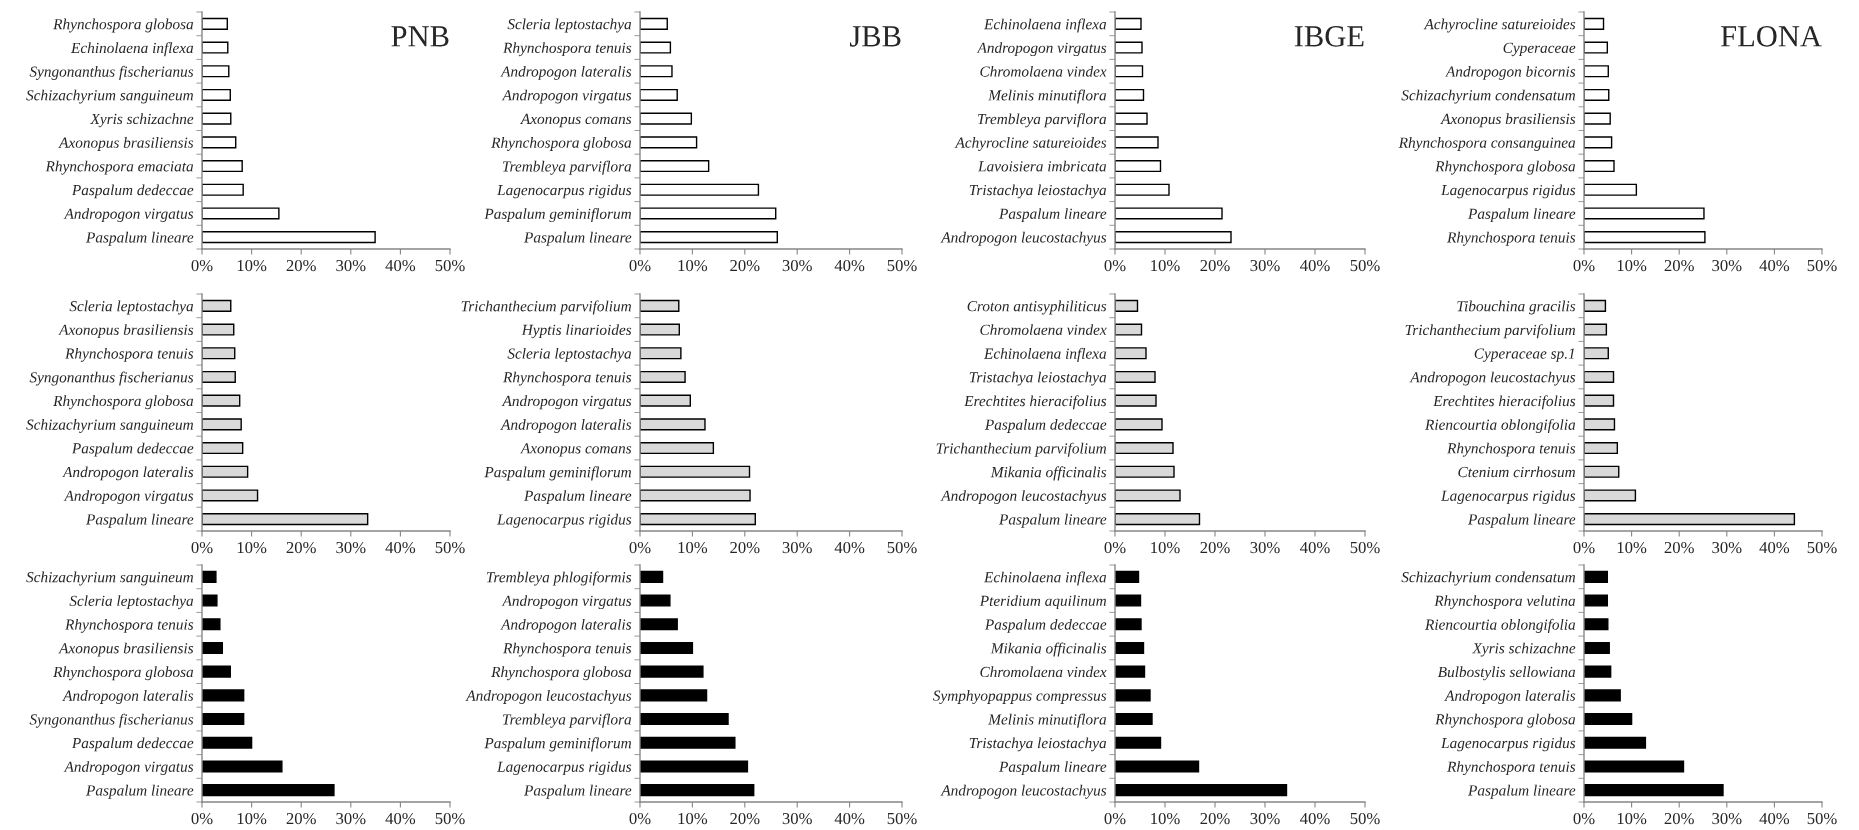 Image resolution: width=1859 pixels, height=830 pixels. I want to click on y-tick-label: Achyrocline satureioides, so click(1030, 144).